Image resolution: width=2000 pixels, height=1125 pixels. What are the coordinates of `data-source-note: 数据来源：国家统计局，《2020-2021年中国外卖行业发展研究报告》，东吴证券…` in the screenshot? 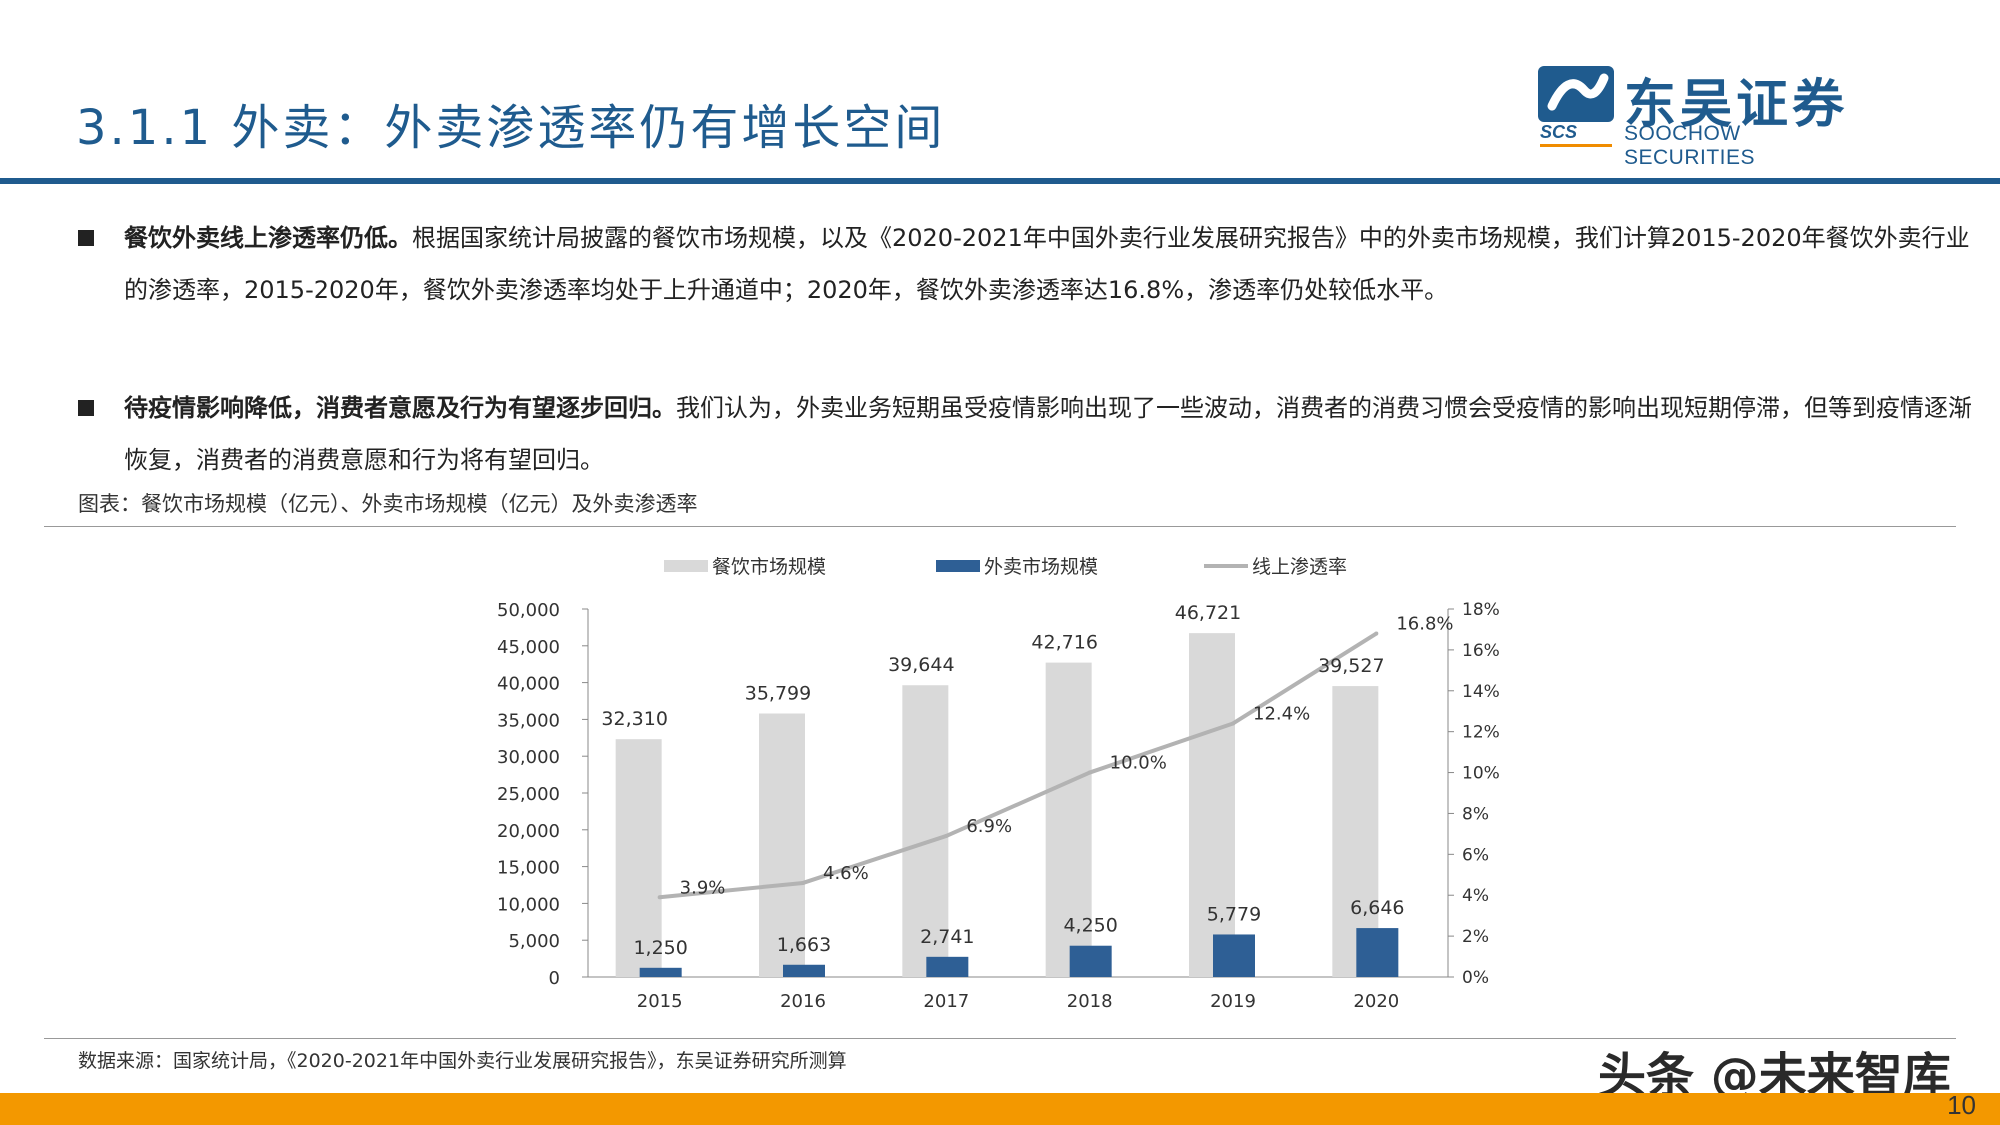 It's located at (462, 1061).